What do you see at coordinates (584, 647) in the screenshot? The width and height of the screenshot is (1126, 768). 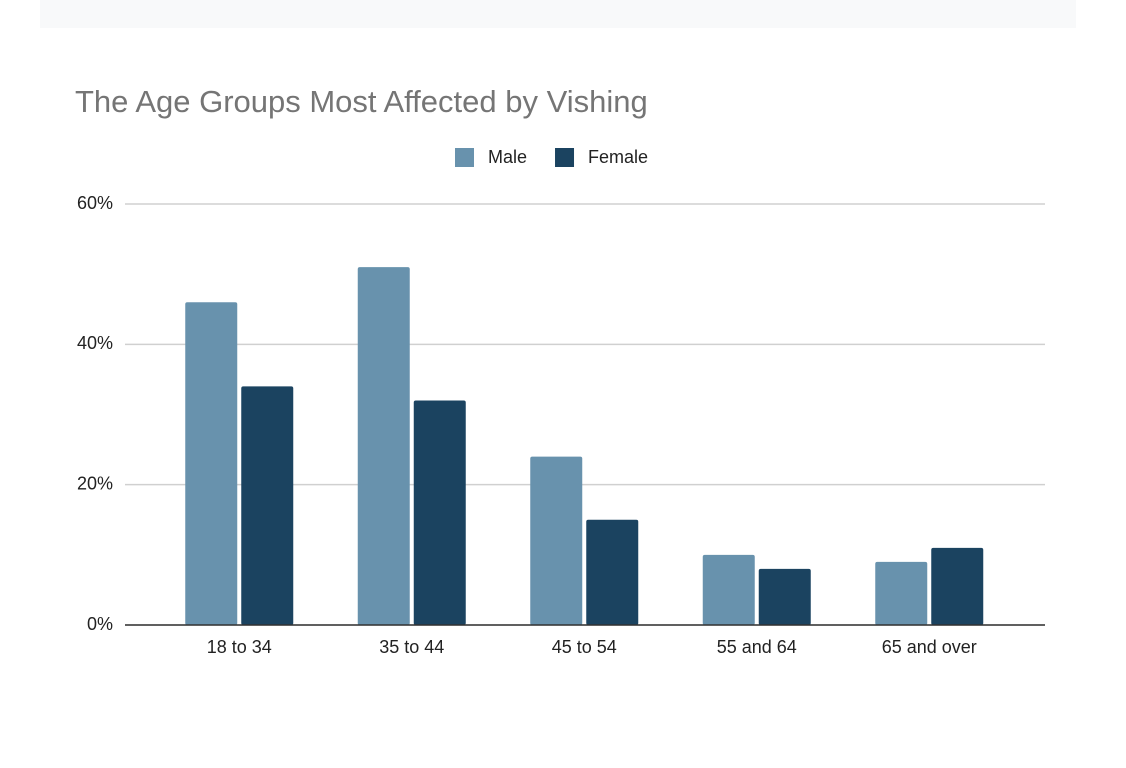 I see `x-tick-label: 45 to 54` at bounding box center [584, 647].